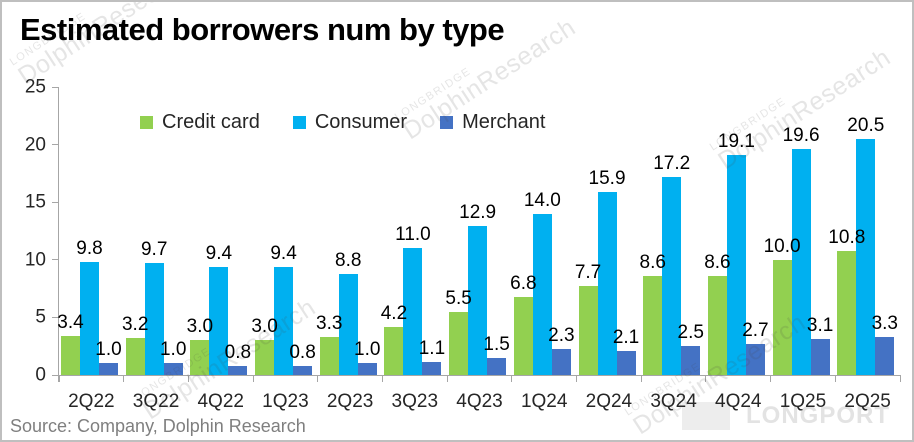 The height and width of the screenshot is (442, 914). Describe the element at coordinates (40, 317) in the screenshot. I see `y-tick-label: 5` at that location.